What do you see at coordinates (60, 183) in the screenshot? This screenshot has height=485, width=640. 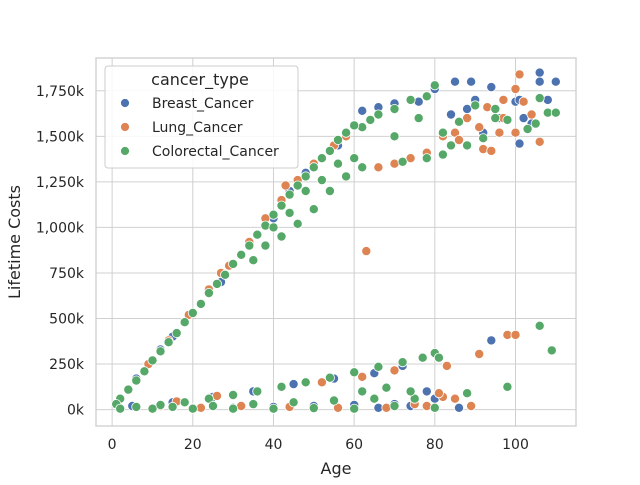 I see `y-tick-label: 1,250k` at bounding box center [60, 183].